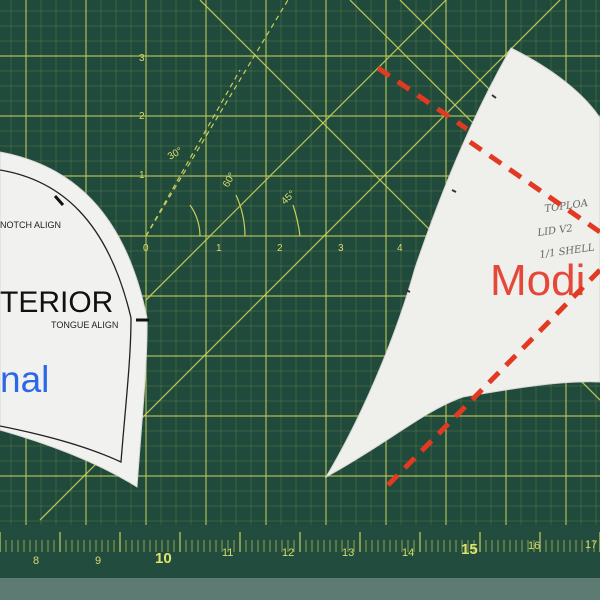 This screenshot has width=600, height=600. Describe the element at coordinates (300, 589) in the screenshot. I see `table-edge` at that location.